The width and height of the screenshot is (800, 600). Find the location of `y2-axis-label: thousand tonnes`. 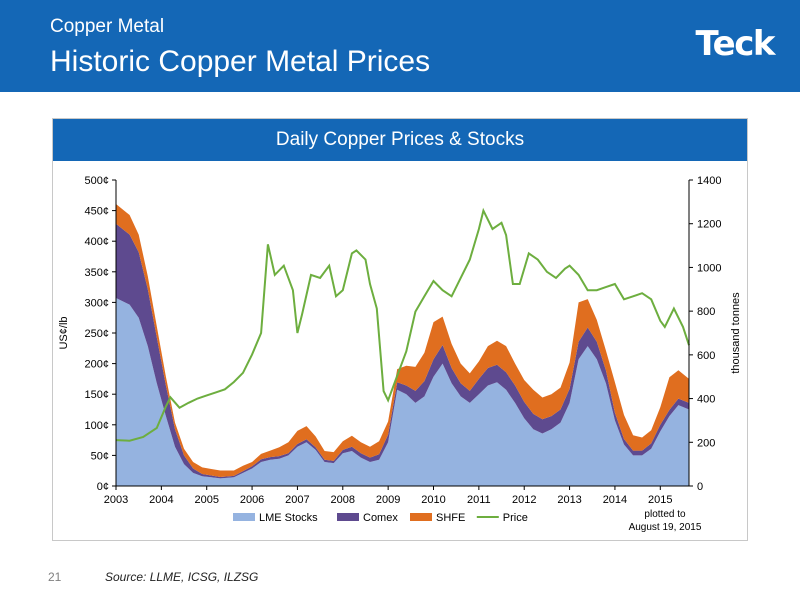

y2-axis-label: thousand tonnes is located at coordinates (736, 333).